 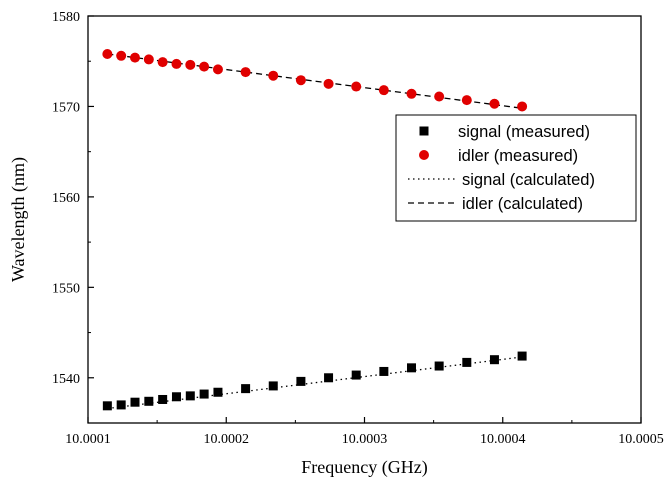 I want to click on y-axis-title: Wavelength (nm), so click(x=18, y=219).